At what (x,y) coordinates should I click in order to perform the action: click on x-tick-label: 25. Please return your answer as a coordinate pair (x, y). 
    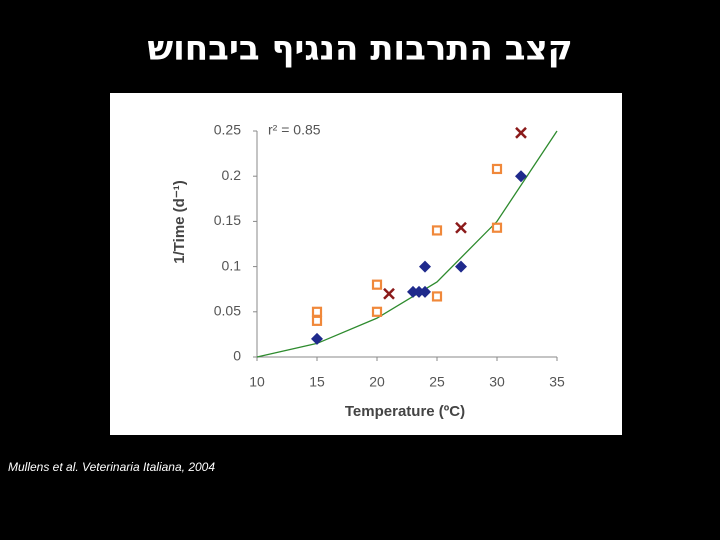
    Looking at the image, I should click on (437, 382).